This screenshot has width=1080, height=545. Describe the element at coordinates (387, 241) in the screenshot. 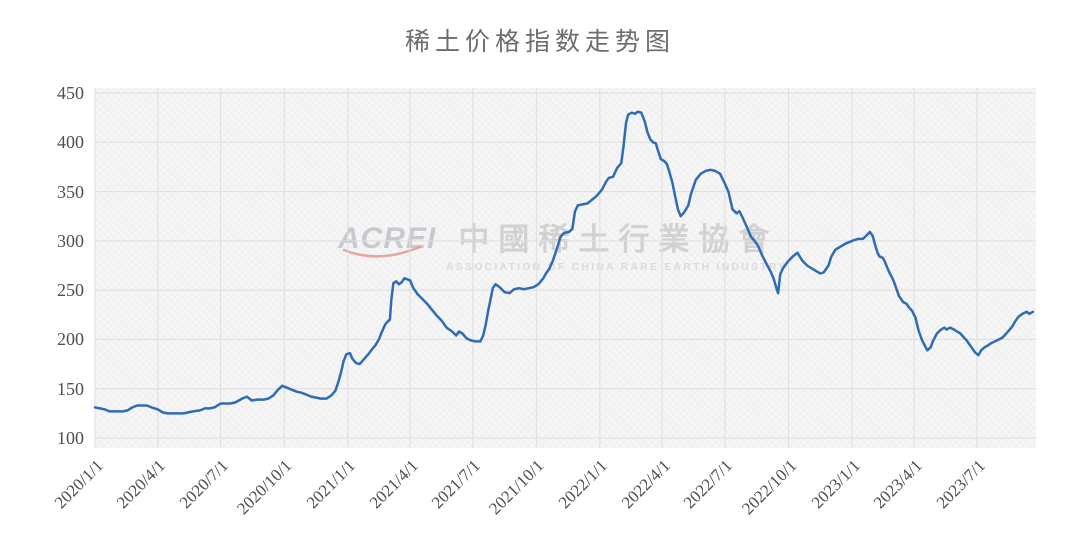

I see `acrei-logo: ACREI` at that location.